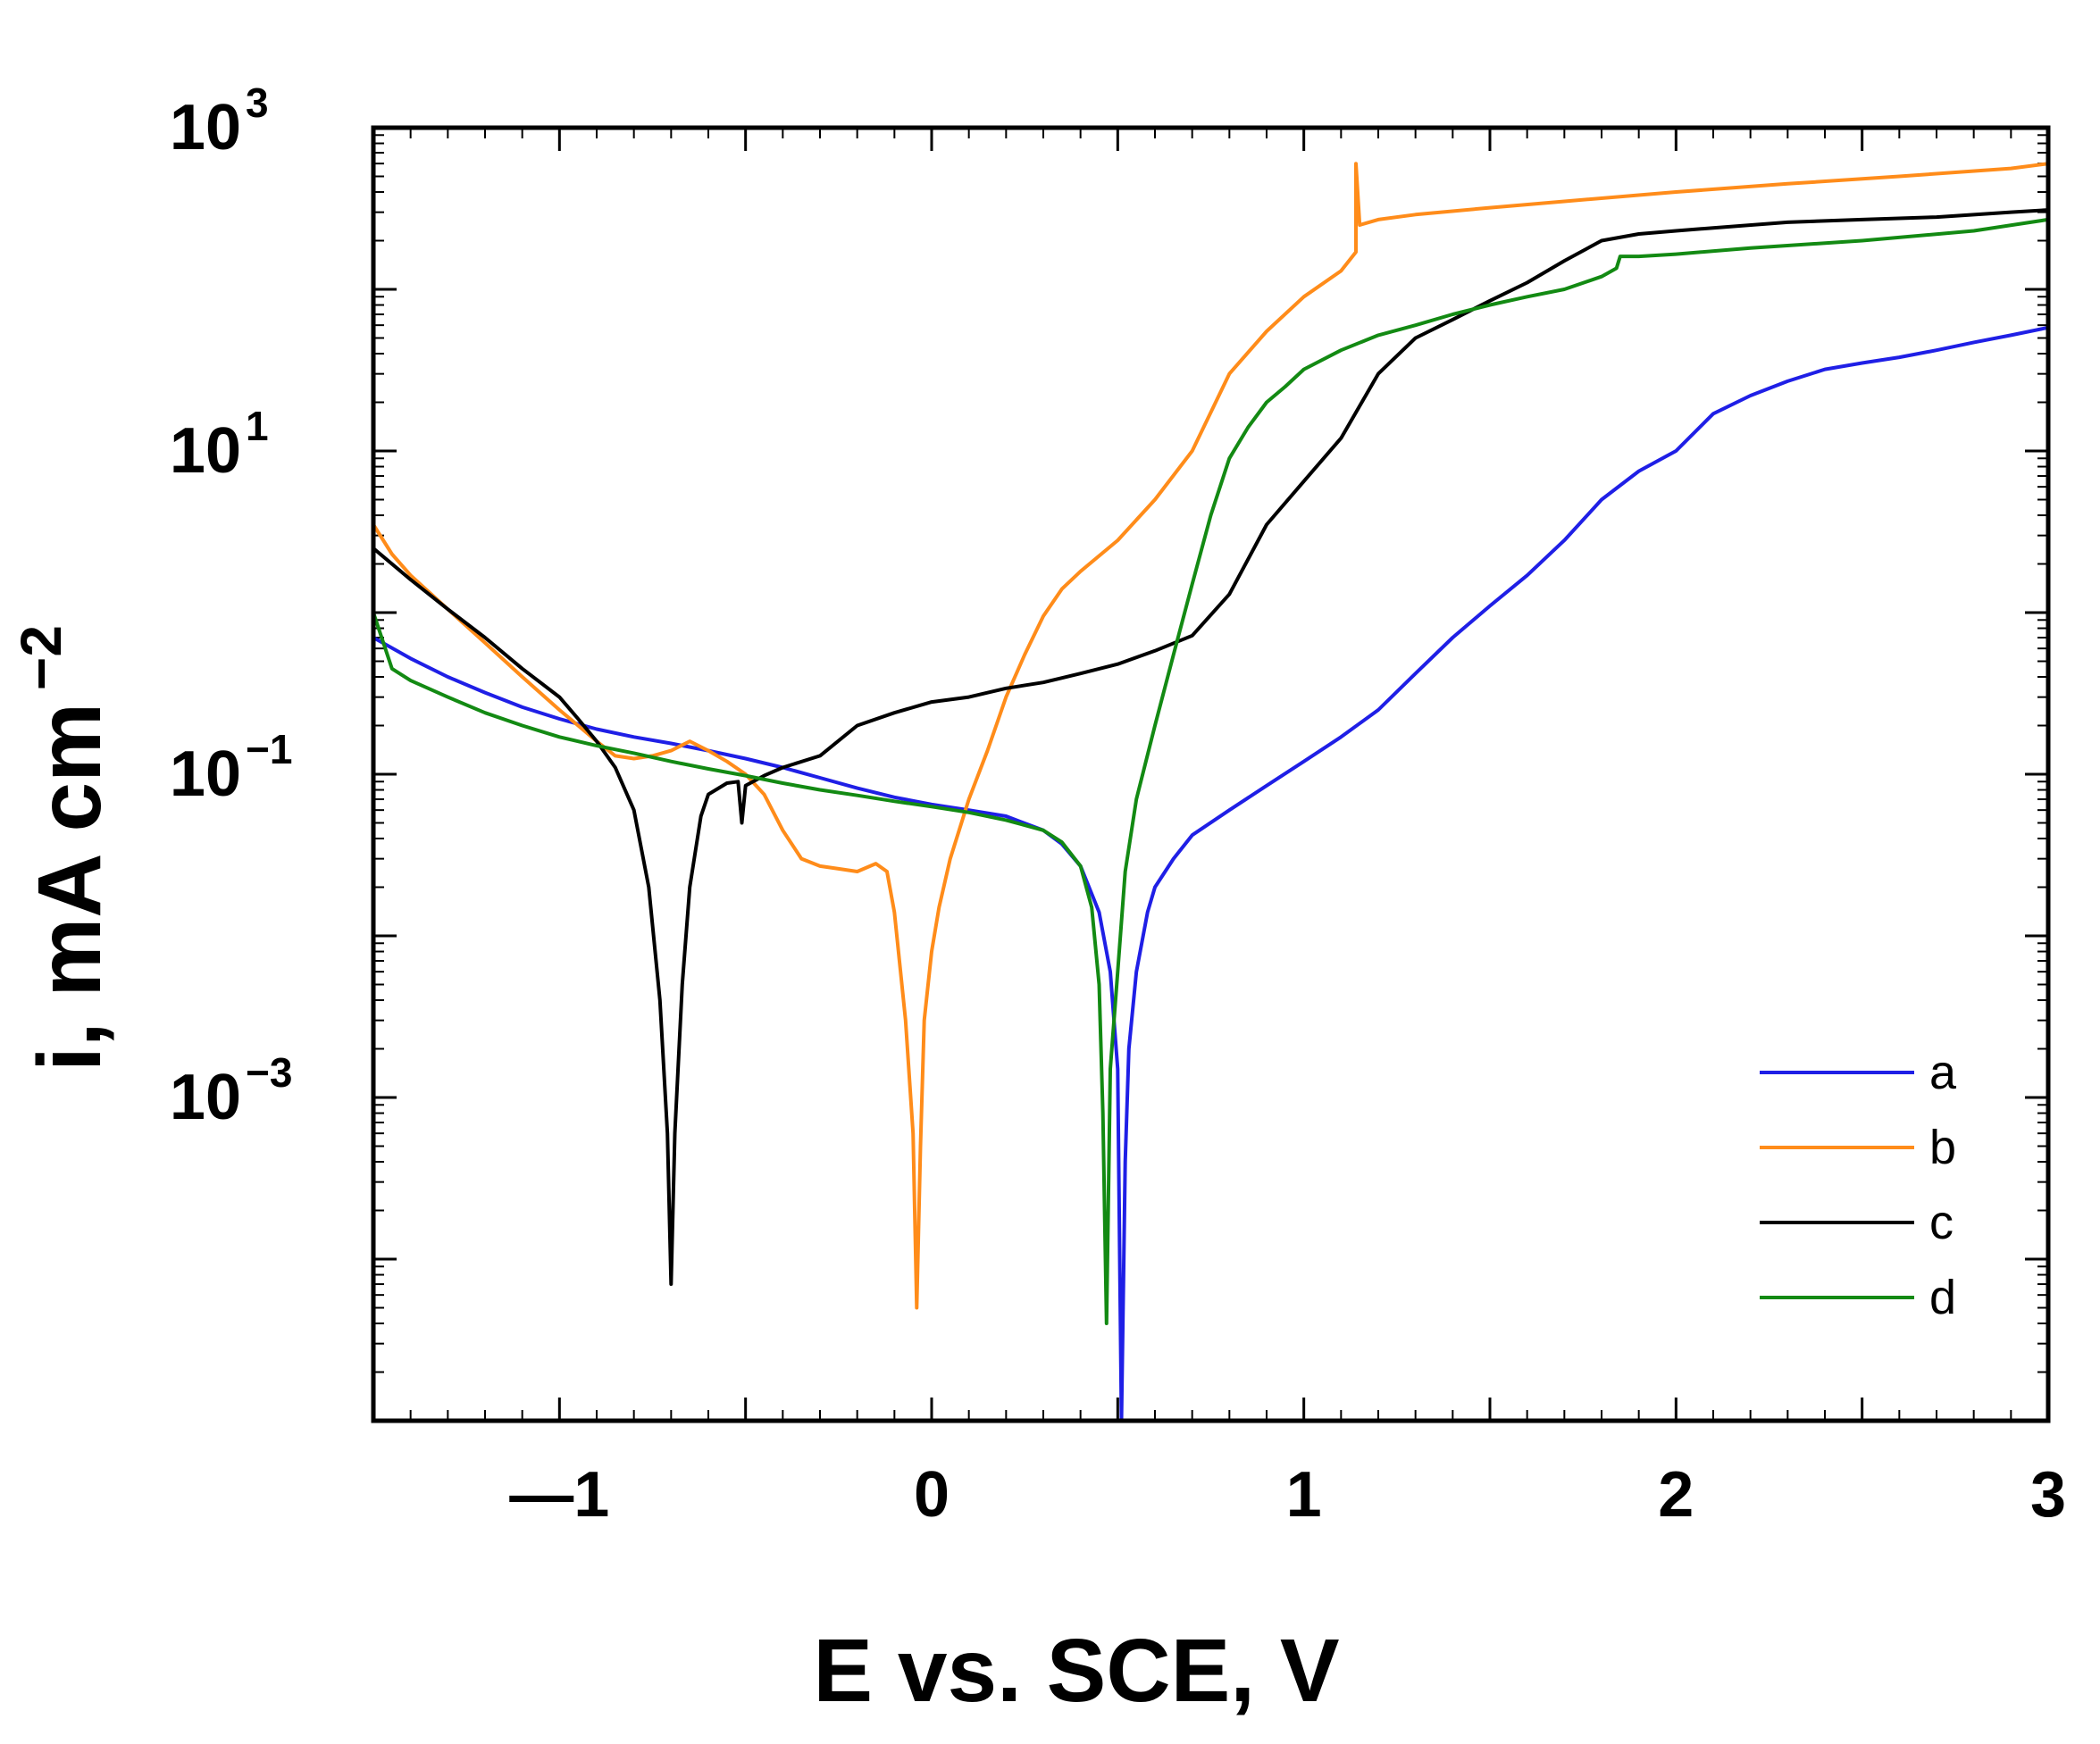  I want to click on x-tick-label: 0, so click(932, 1495).